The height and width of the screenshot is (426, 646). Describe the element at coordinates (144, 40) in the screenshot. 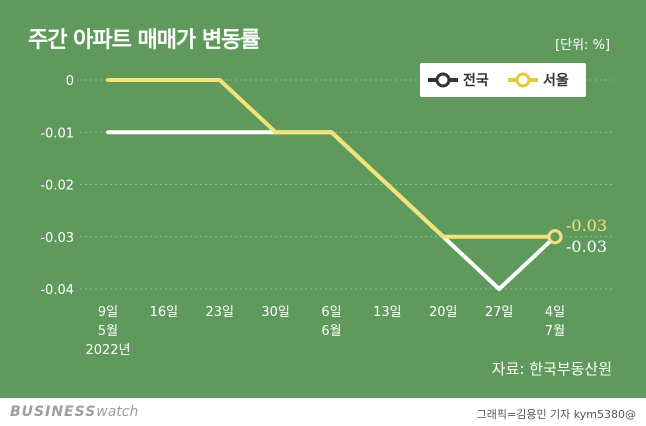

I see `chart-title: 주간 아파트 매매가 변동률` at that location.